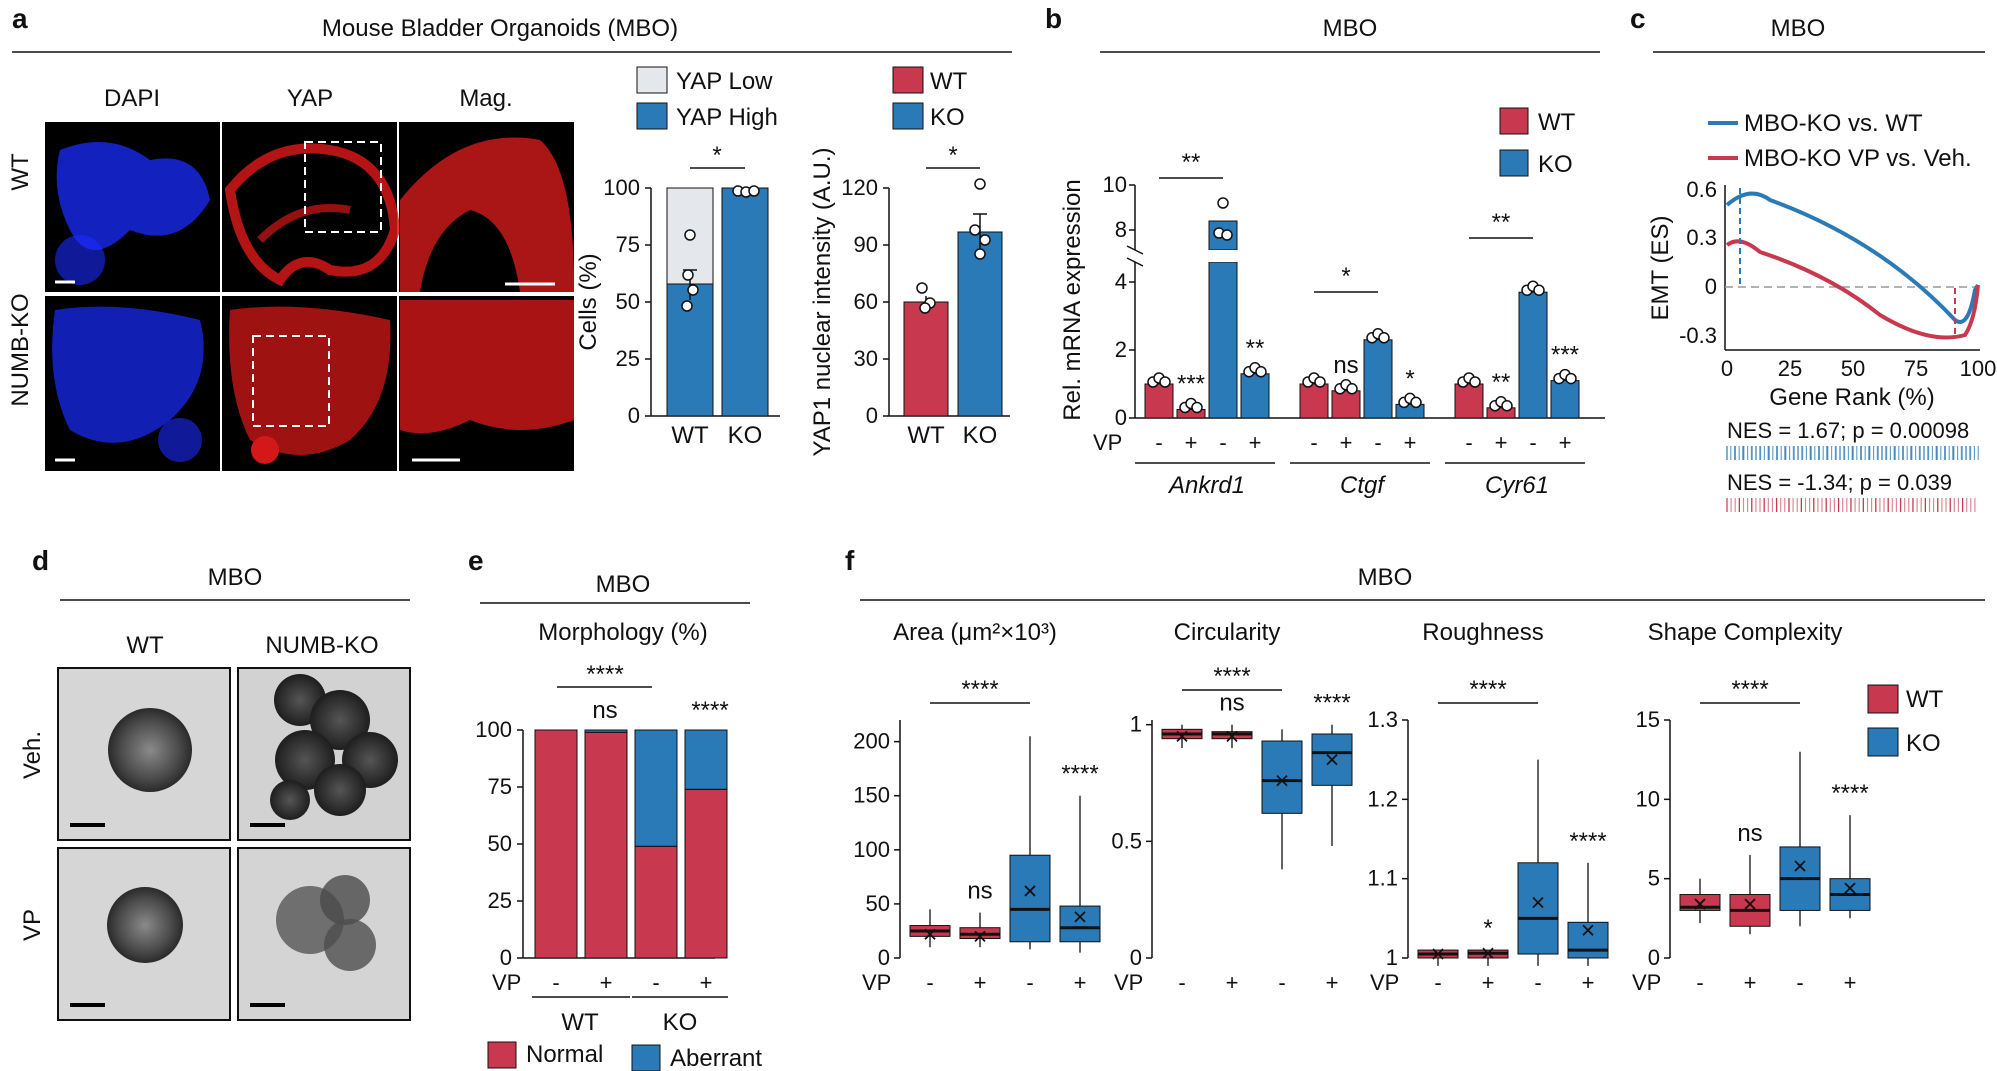 The width and height of the screenshot is (1997, 1071). I want to click on vp-b-0-0: -, so click(1158, 442).